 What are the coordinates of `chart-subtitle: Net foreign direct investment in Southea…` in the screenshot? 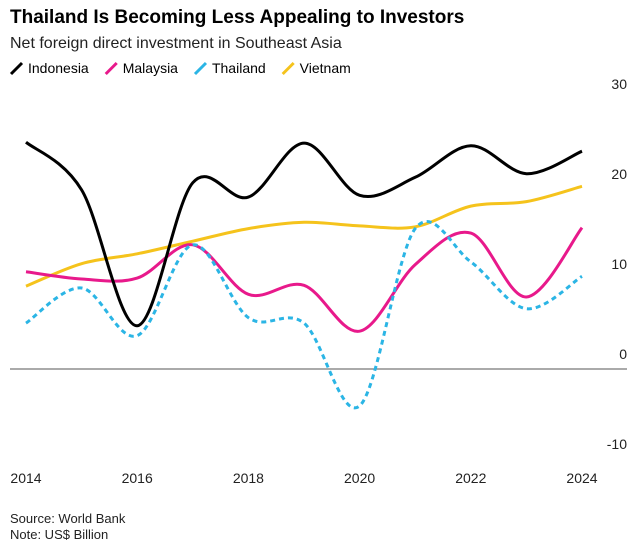 It's located at (176, 43).